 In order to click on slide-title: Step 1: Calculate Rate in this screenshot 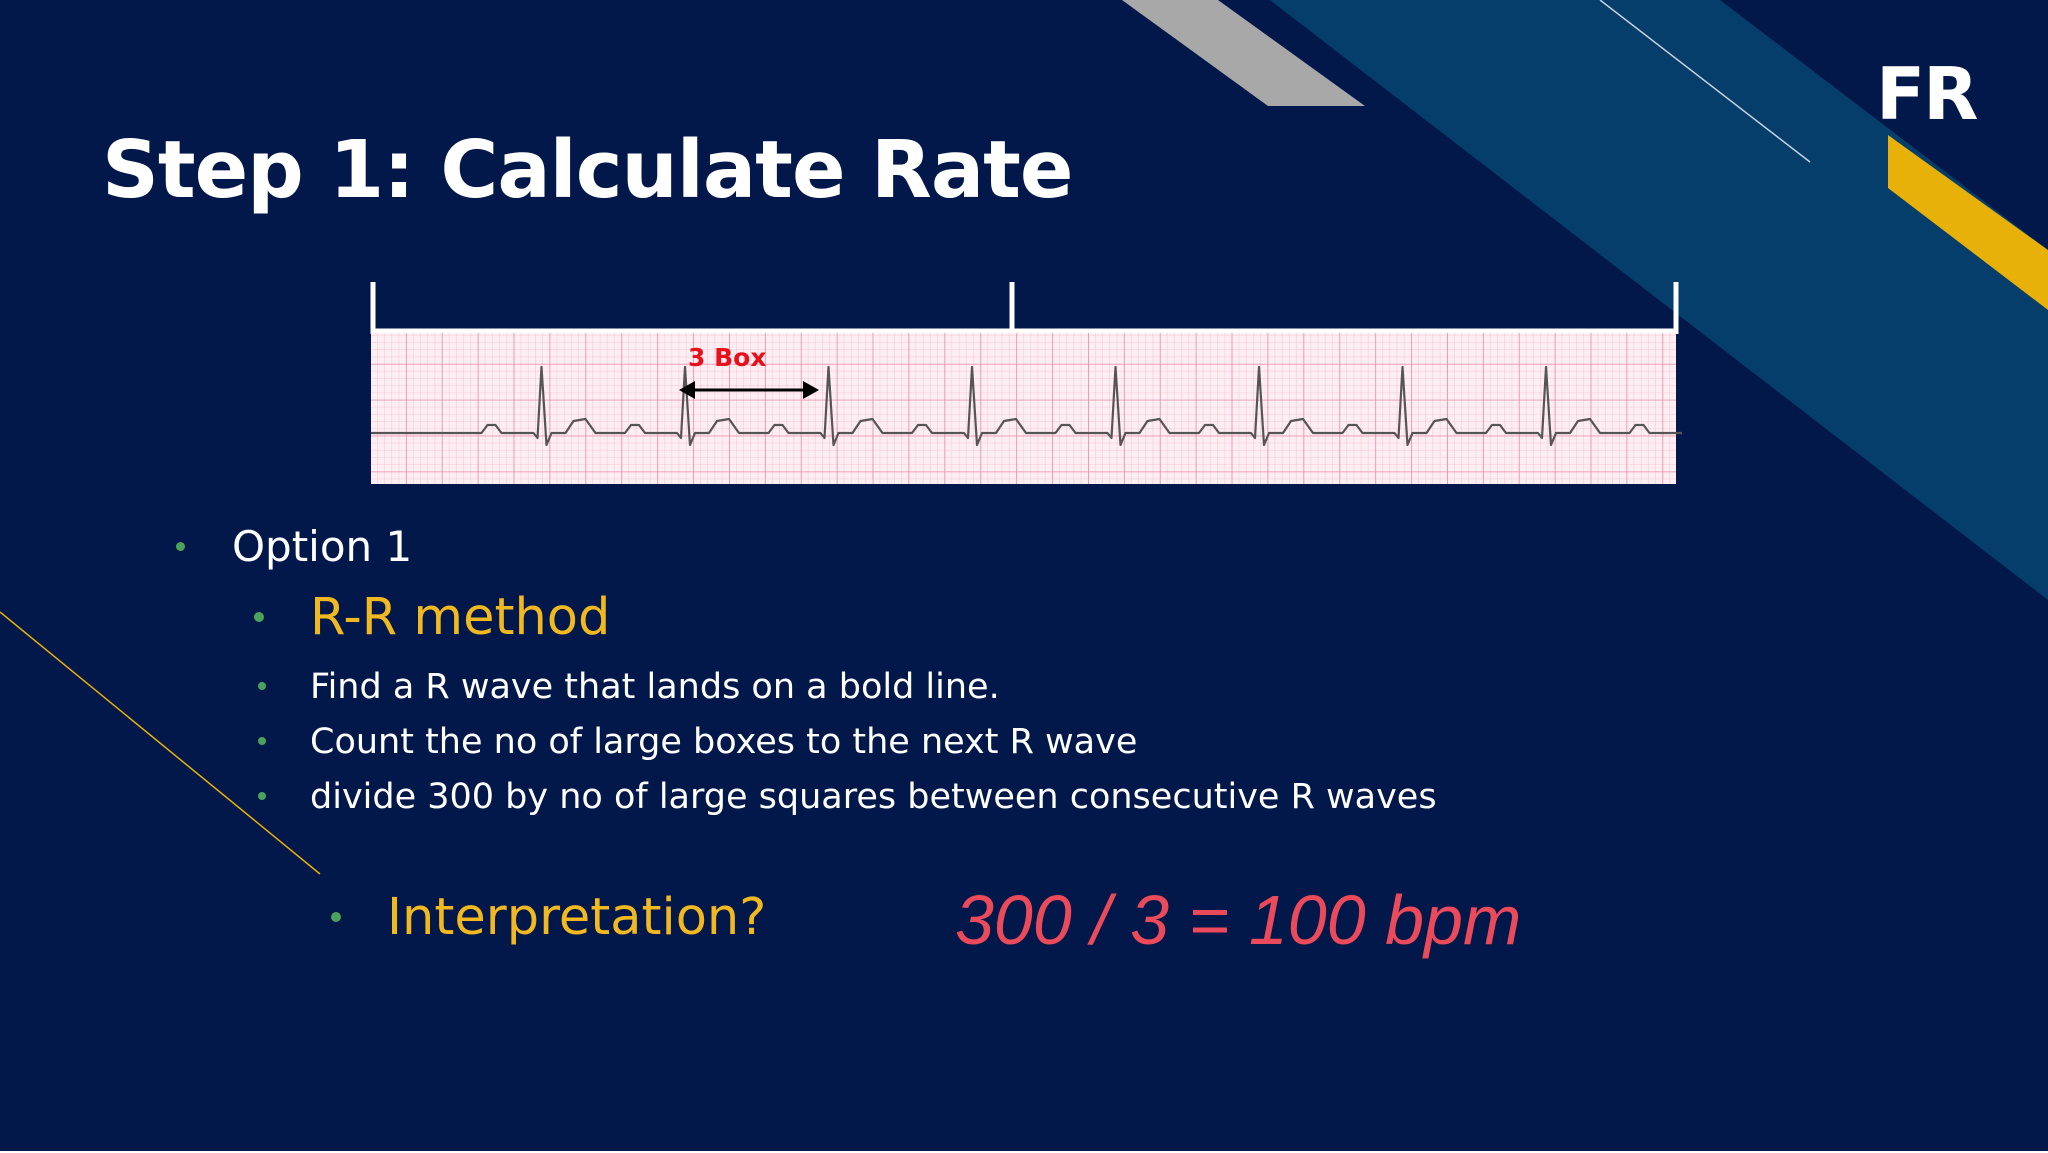, I will do `click(588, 170)`.